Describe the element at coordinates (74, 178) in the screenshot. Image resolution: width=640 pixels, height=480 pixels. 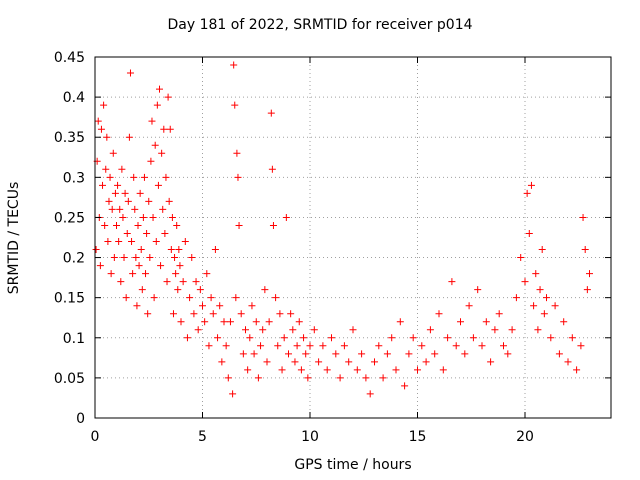
I see `y-tick-label: 0.3` at that location.